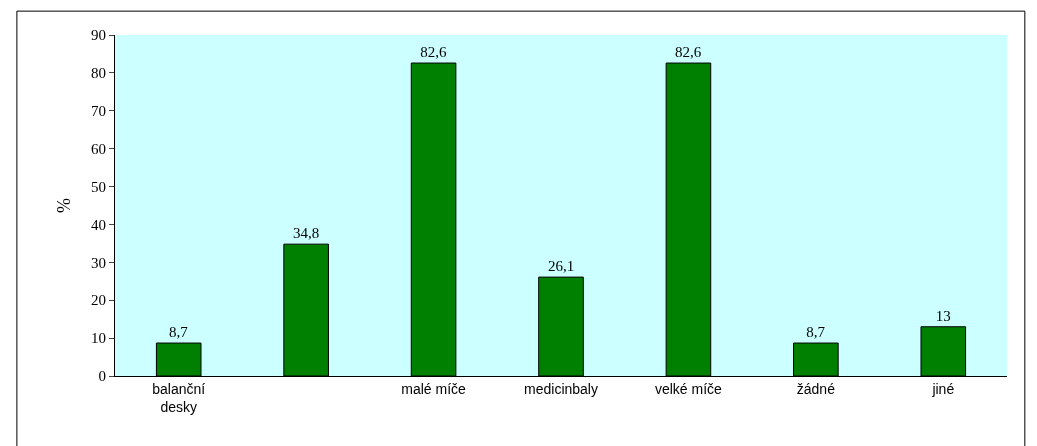 The image size is (1037, 446). I want to click on y-tick-label: 20, so click(98, 300).